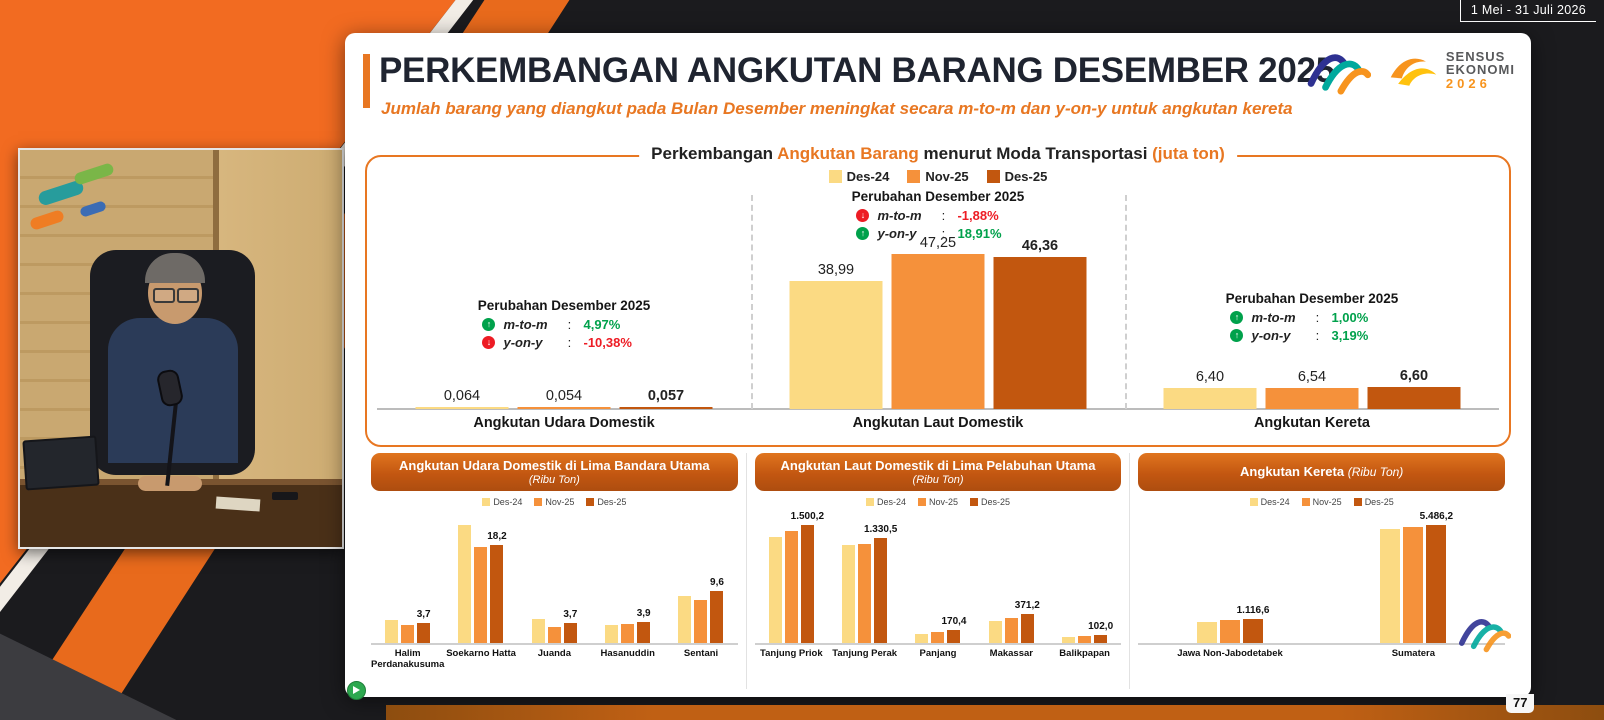 This screenshot has height=720, width=1604. Describe the element at coordinates (497, 536) in the screenshot. I see `mini-bar-value-label: 18,2` at that location.